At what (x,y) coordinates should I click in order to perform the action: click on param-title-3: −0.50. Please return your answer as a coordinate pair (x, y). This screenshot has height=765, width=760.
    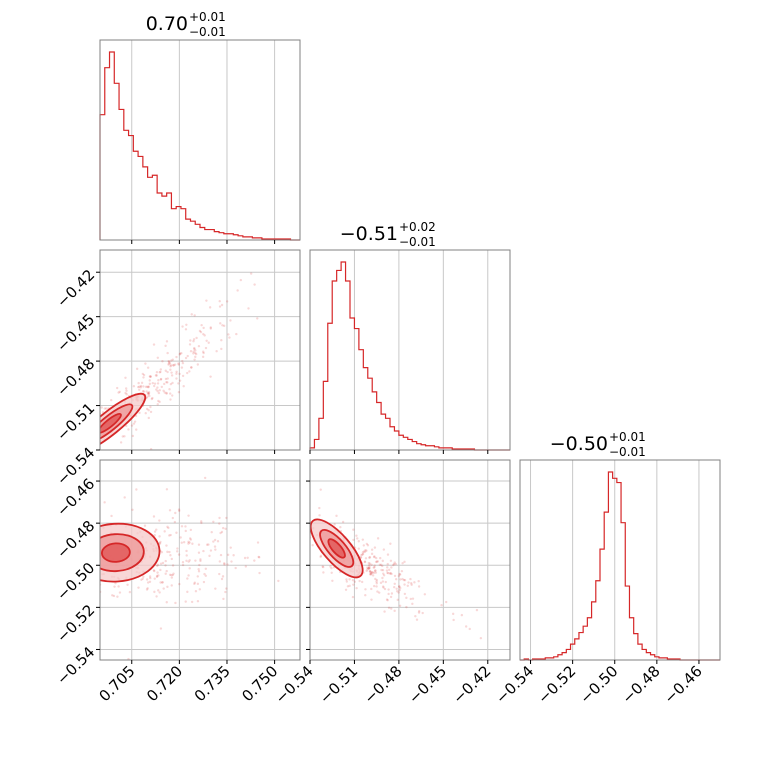
    Looking at the image, I should click on (579, 444).